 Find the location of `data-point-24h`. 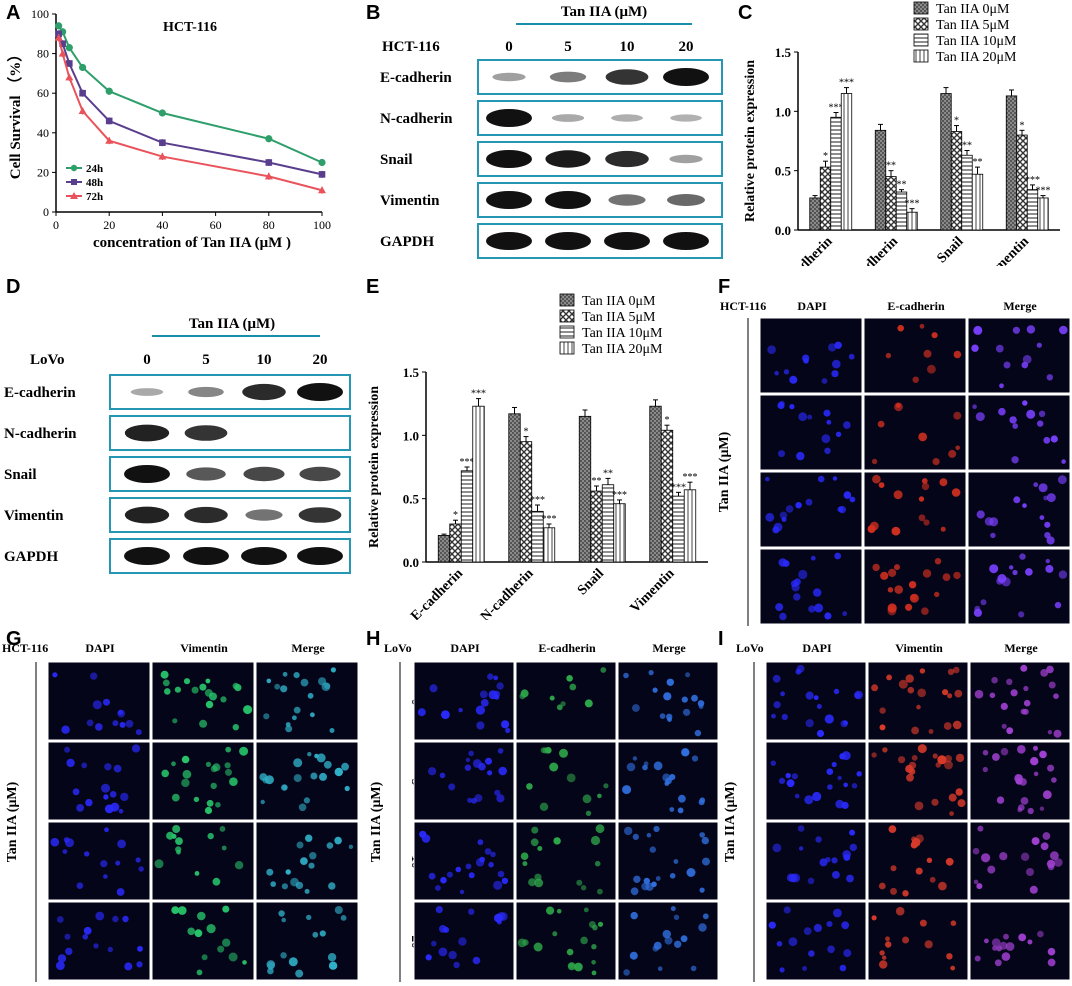

data-point-24h is located at coordinates (269, 139).